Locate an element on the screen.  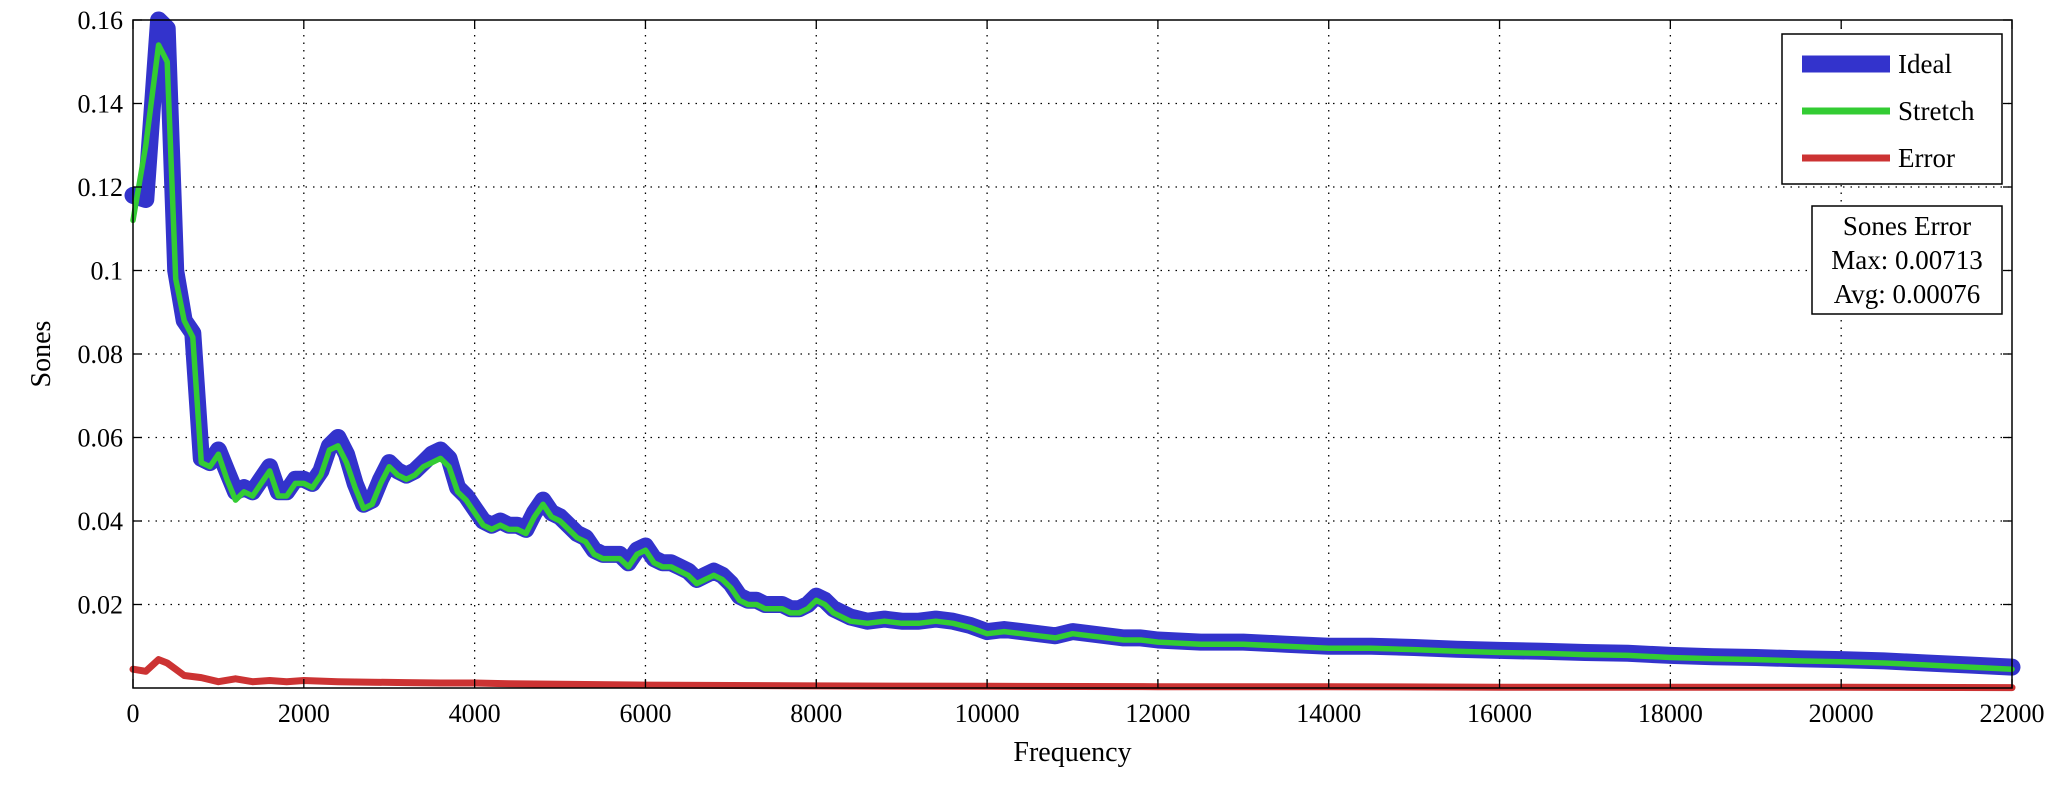
sones-error-avg: Avg: 0.00076 is located at coordinates (1907, 294).